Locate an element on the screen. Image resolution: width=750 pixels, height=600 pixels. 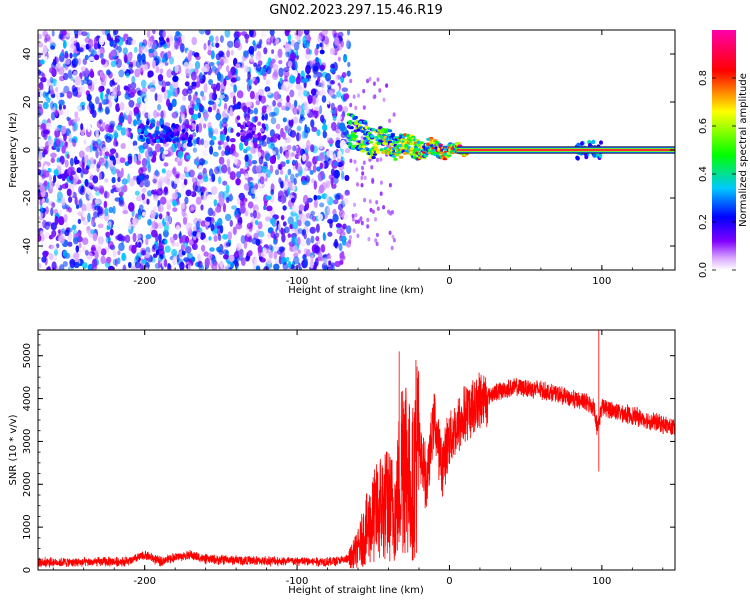
x-tick-label: -200 is located at coordinates (144, 581).